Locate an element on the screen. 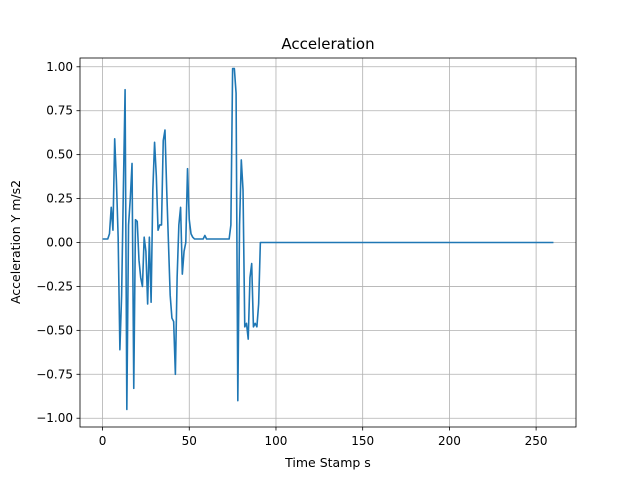 This screenshot has height=480, width=640. x-tick-label: 50 is located at coordinates (189, 441).